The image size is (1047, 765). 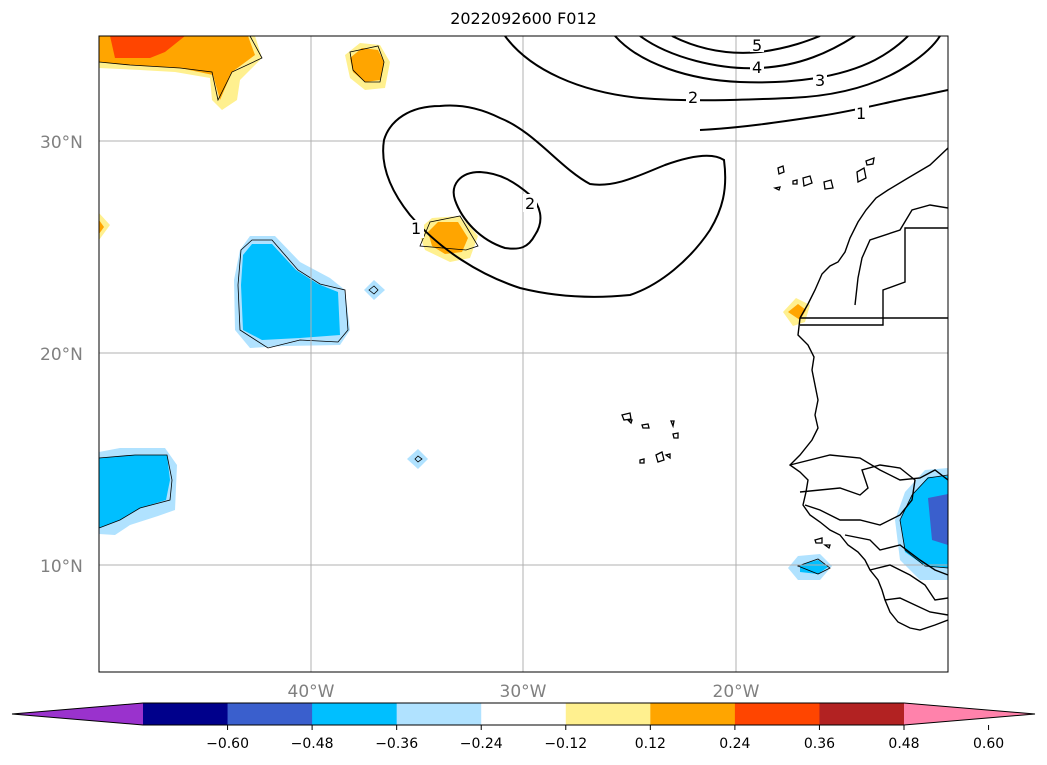 I want to click on contour-2-north, so click(x=722, y=69).